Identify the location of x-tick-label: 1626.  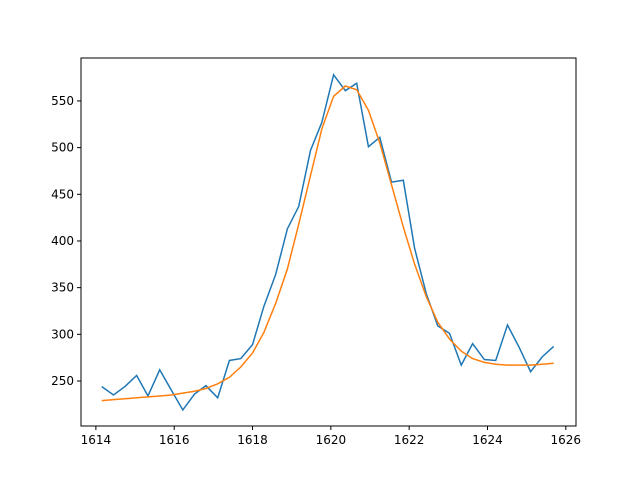
(566, 440).